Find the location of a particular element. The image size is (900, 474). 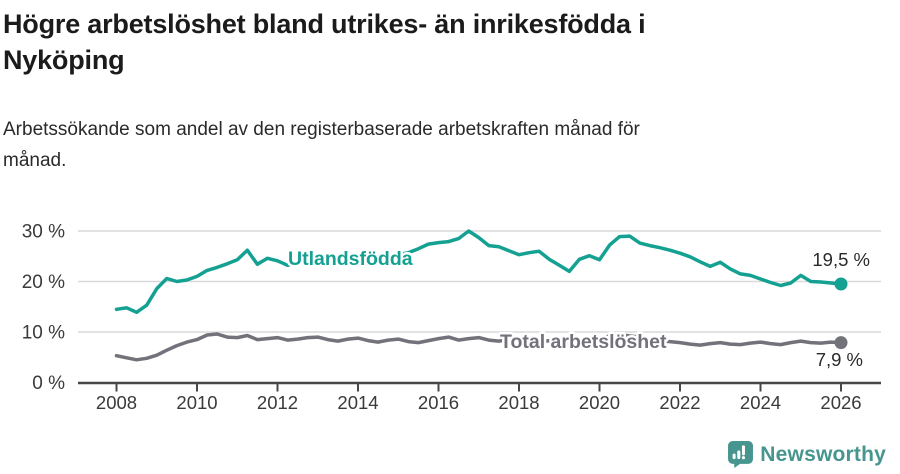

x-axis-label: 2010 is located at coordinates (196, 402).